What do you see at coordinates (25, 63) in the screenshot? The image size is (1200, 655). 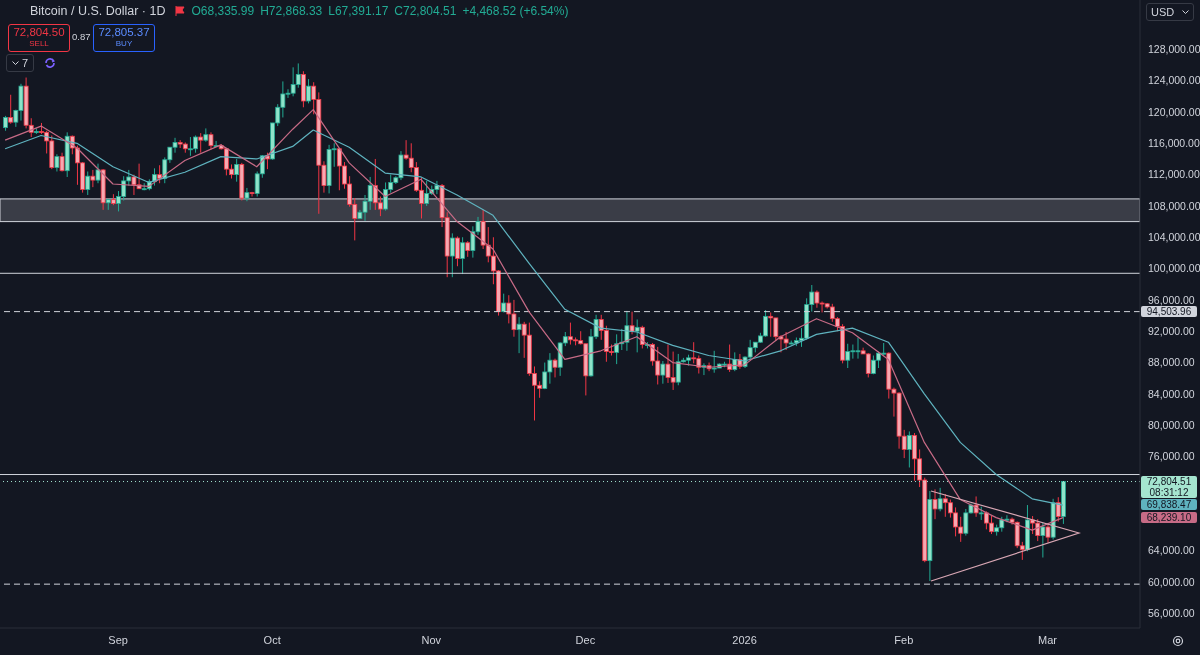 I see `annotation: 7` at bounding box center [25, 63].